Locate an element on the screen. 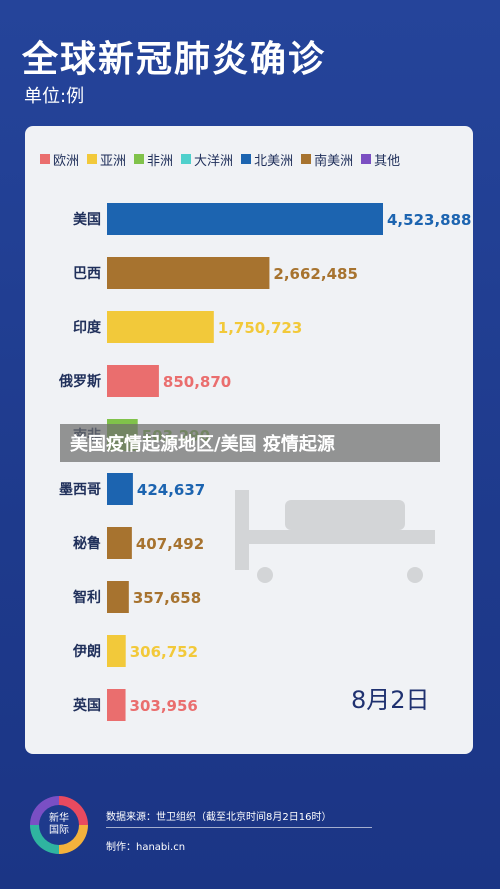  watermark-text: 美国疫情起源地区/美国 疫情起源 is located at coordinates (202, 444).